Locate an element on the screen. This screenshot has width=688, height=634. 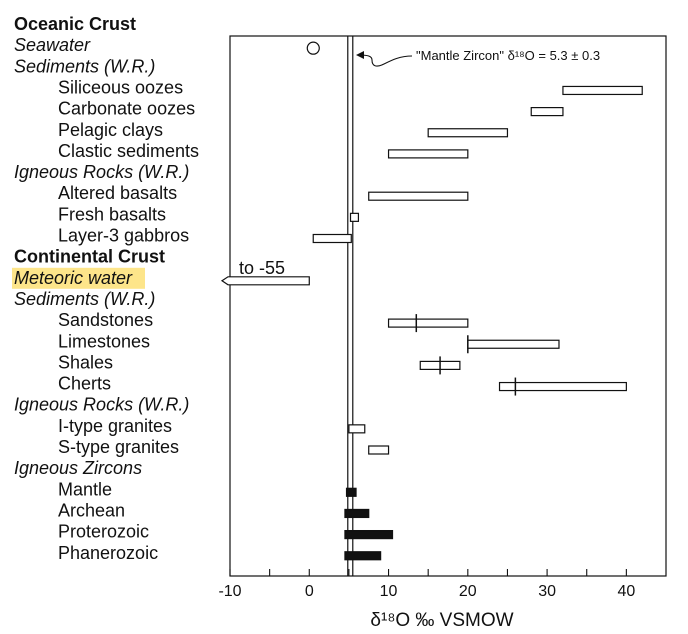
row-label-clastic-sediments: Clastic sediments is located at coordinates (128, 151).